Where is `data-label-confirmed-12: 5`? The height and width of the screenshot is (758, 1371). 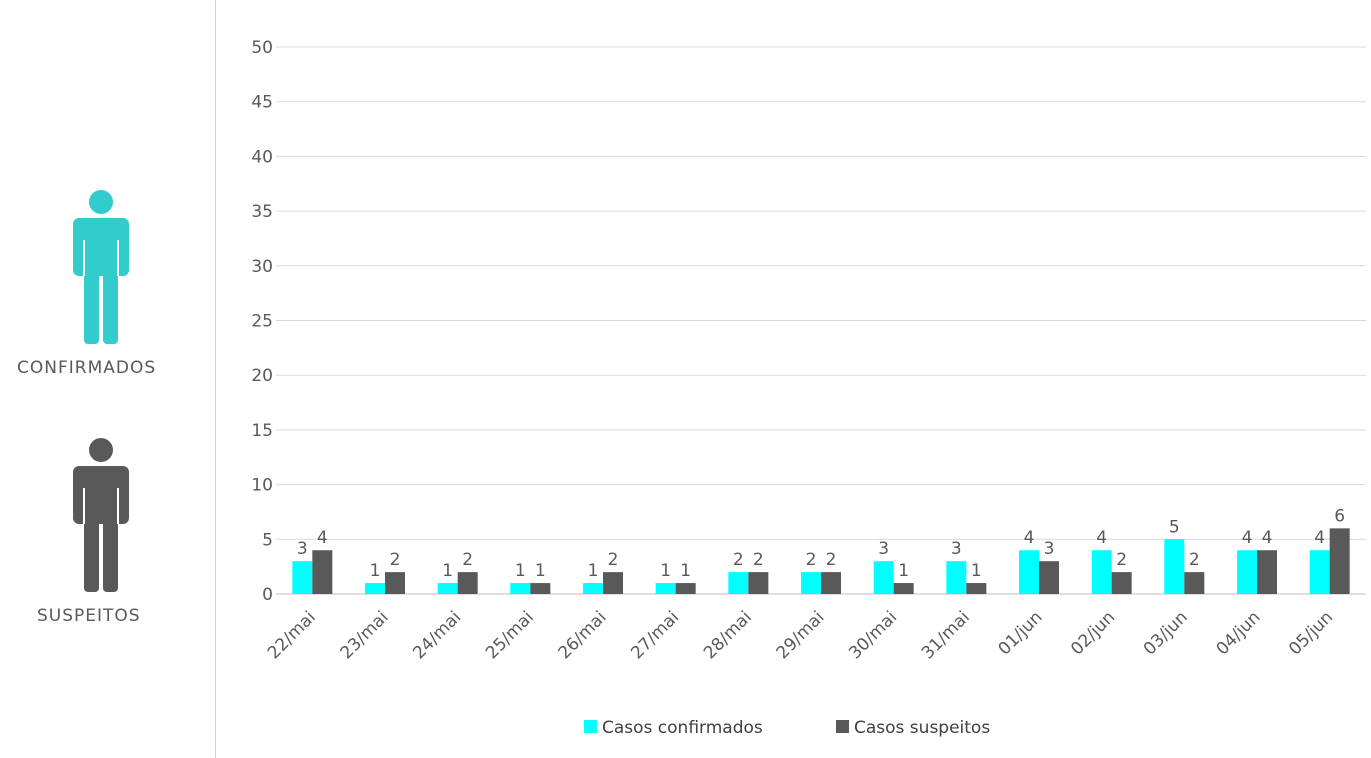 data-label-confirmed-12: 5 is located at coordinates (1174, 527).